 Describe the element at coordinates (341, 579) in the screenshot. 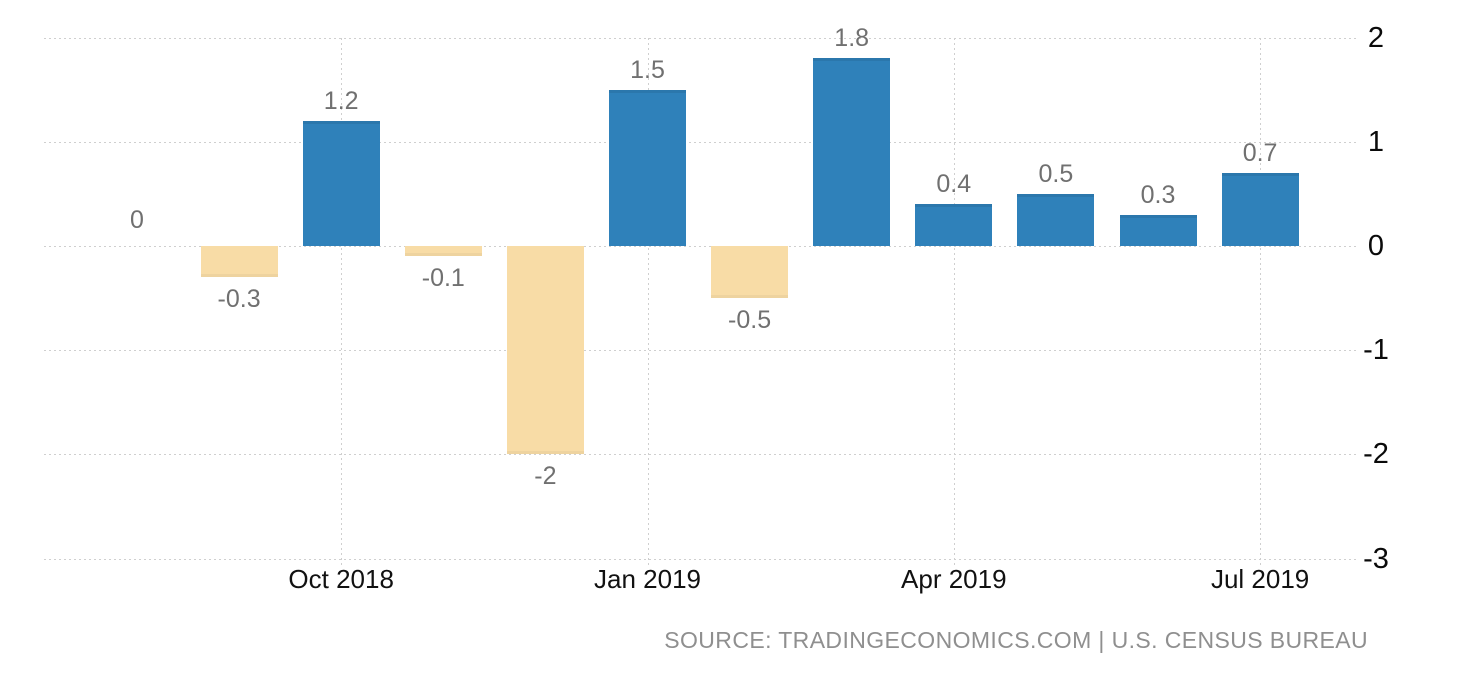

I see `x-axis-tick-label: Oct 2018` at that location.